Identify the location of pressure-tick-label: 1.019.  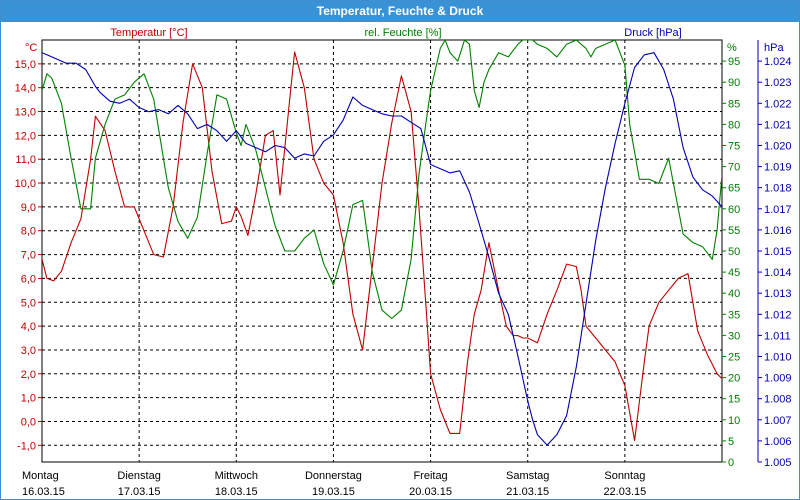
(778, 168).